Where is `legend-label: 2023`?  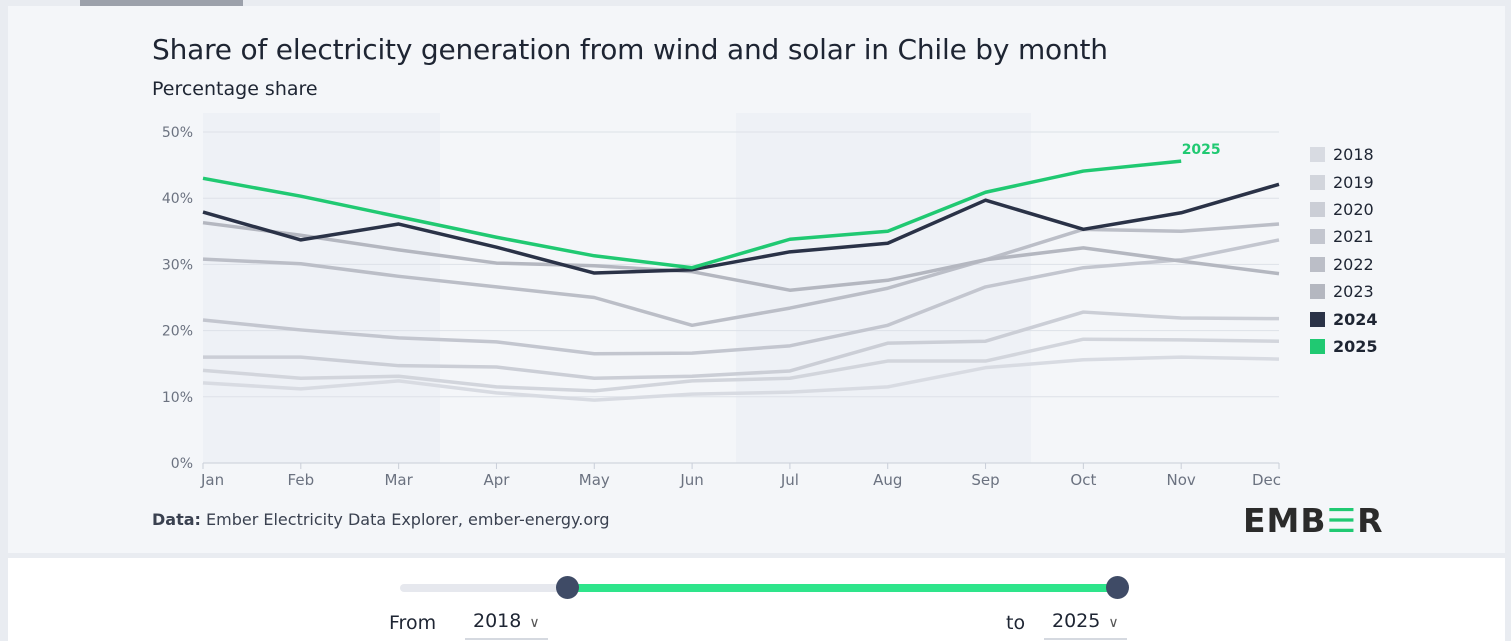
legend-label: 2023 is located at coordinates (1353, 292).